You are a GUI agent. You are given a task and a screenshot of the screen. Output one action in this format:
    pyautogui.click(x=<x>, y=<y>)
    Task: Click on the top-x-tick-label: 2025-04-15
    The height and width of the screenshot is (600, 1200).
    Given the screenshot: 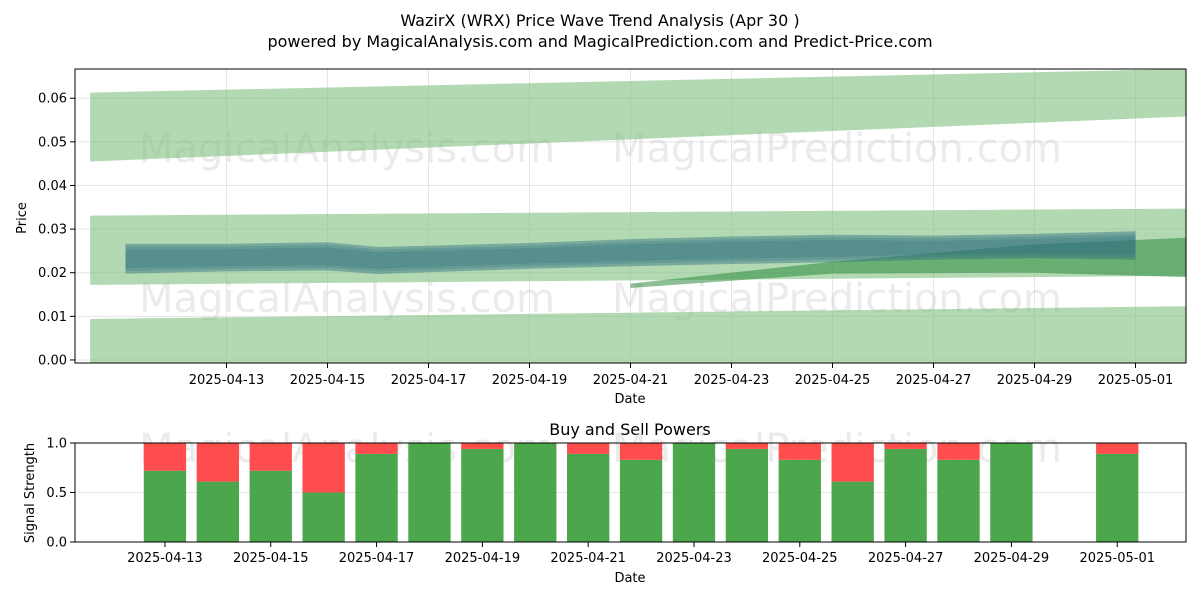 What is the action you would take?
    pyautogui.click(x=328, y=380)
    